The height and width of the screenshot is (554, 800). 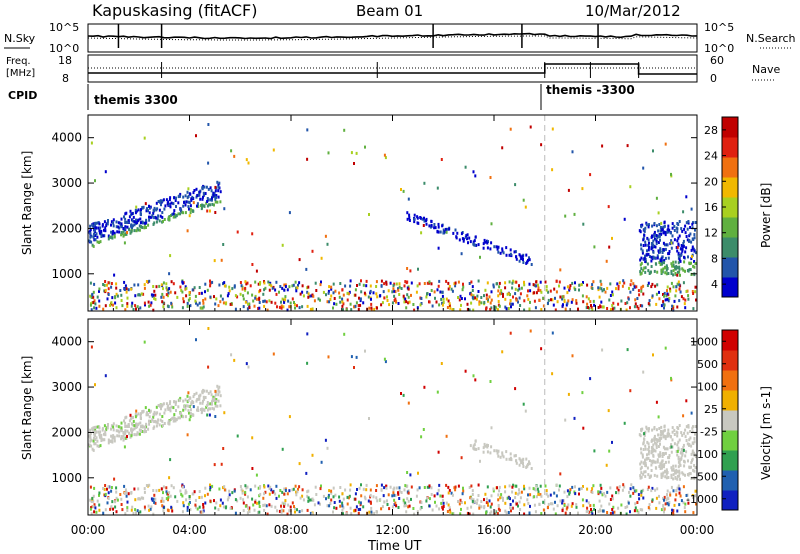 I want to click on velocity-ylabel: Slant Range [km], so click(x=27, y=408).